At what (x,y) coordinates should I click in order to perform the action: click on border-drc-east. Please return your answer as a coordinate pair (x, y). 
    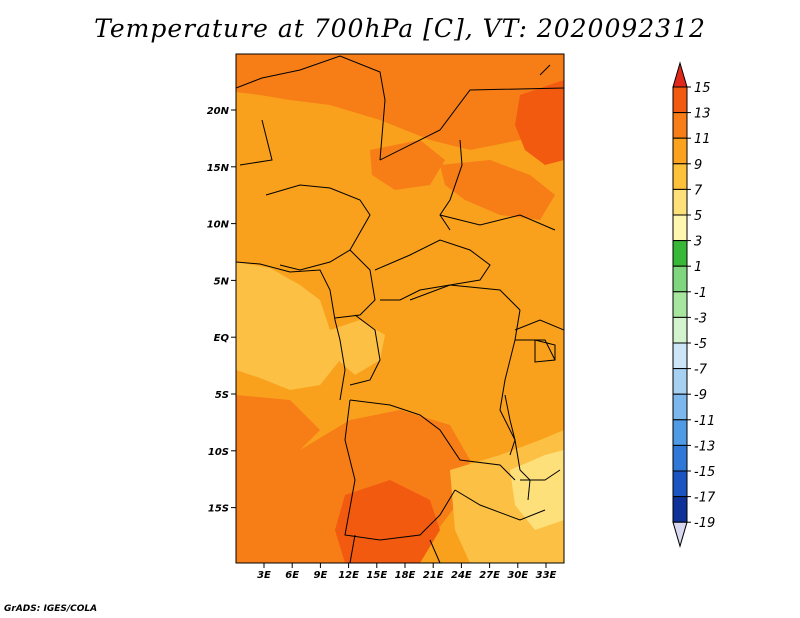
    Looking at the image, I should click on (510, 390).